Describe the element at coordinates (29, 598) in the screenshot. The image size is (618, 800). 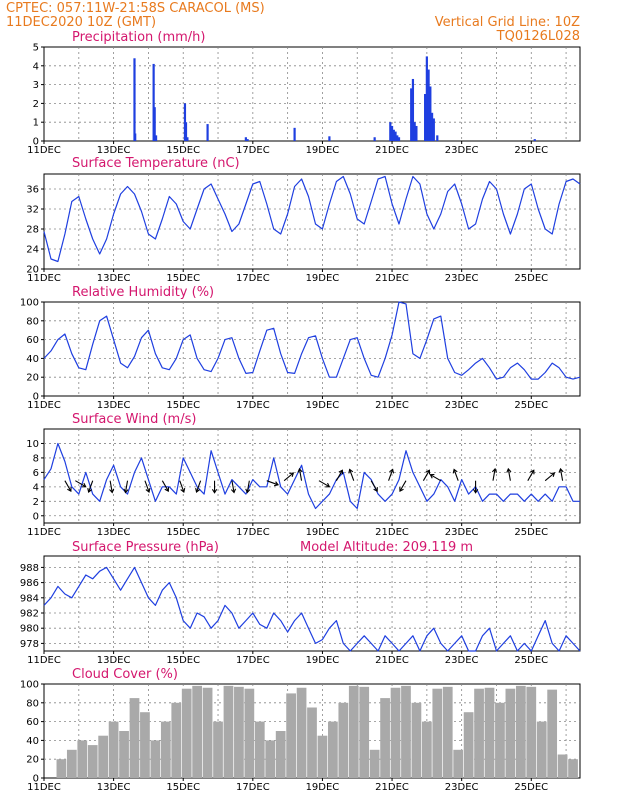
I see `press-ytick-label: 984` at that location.